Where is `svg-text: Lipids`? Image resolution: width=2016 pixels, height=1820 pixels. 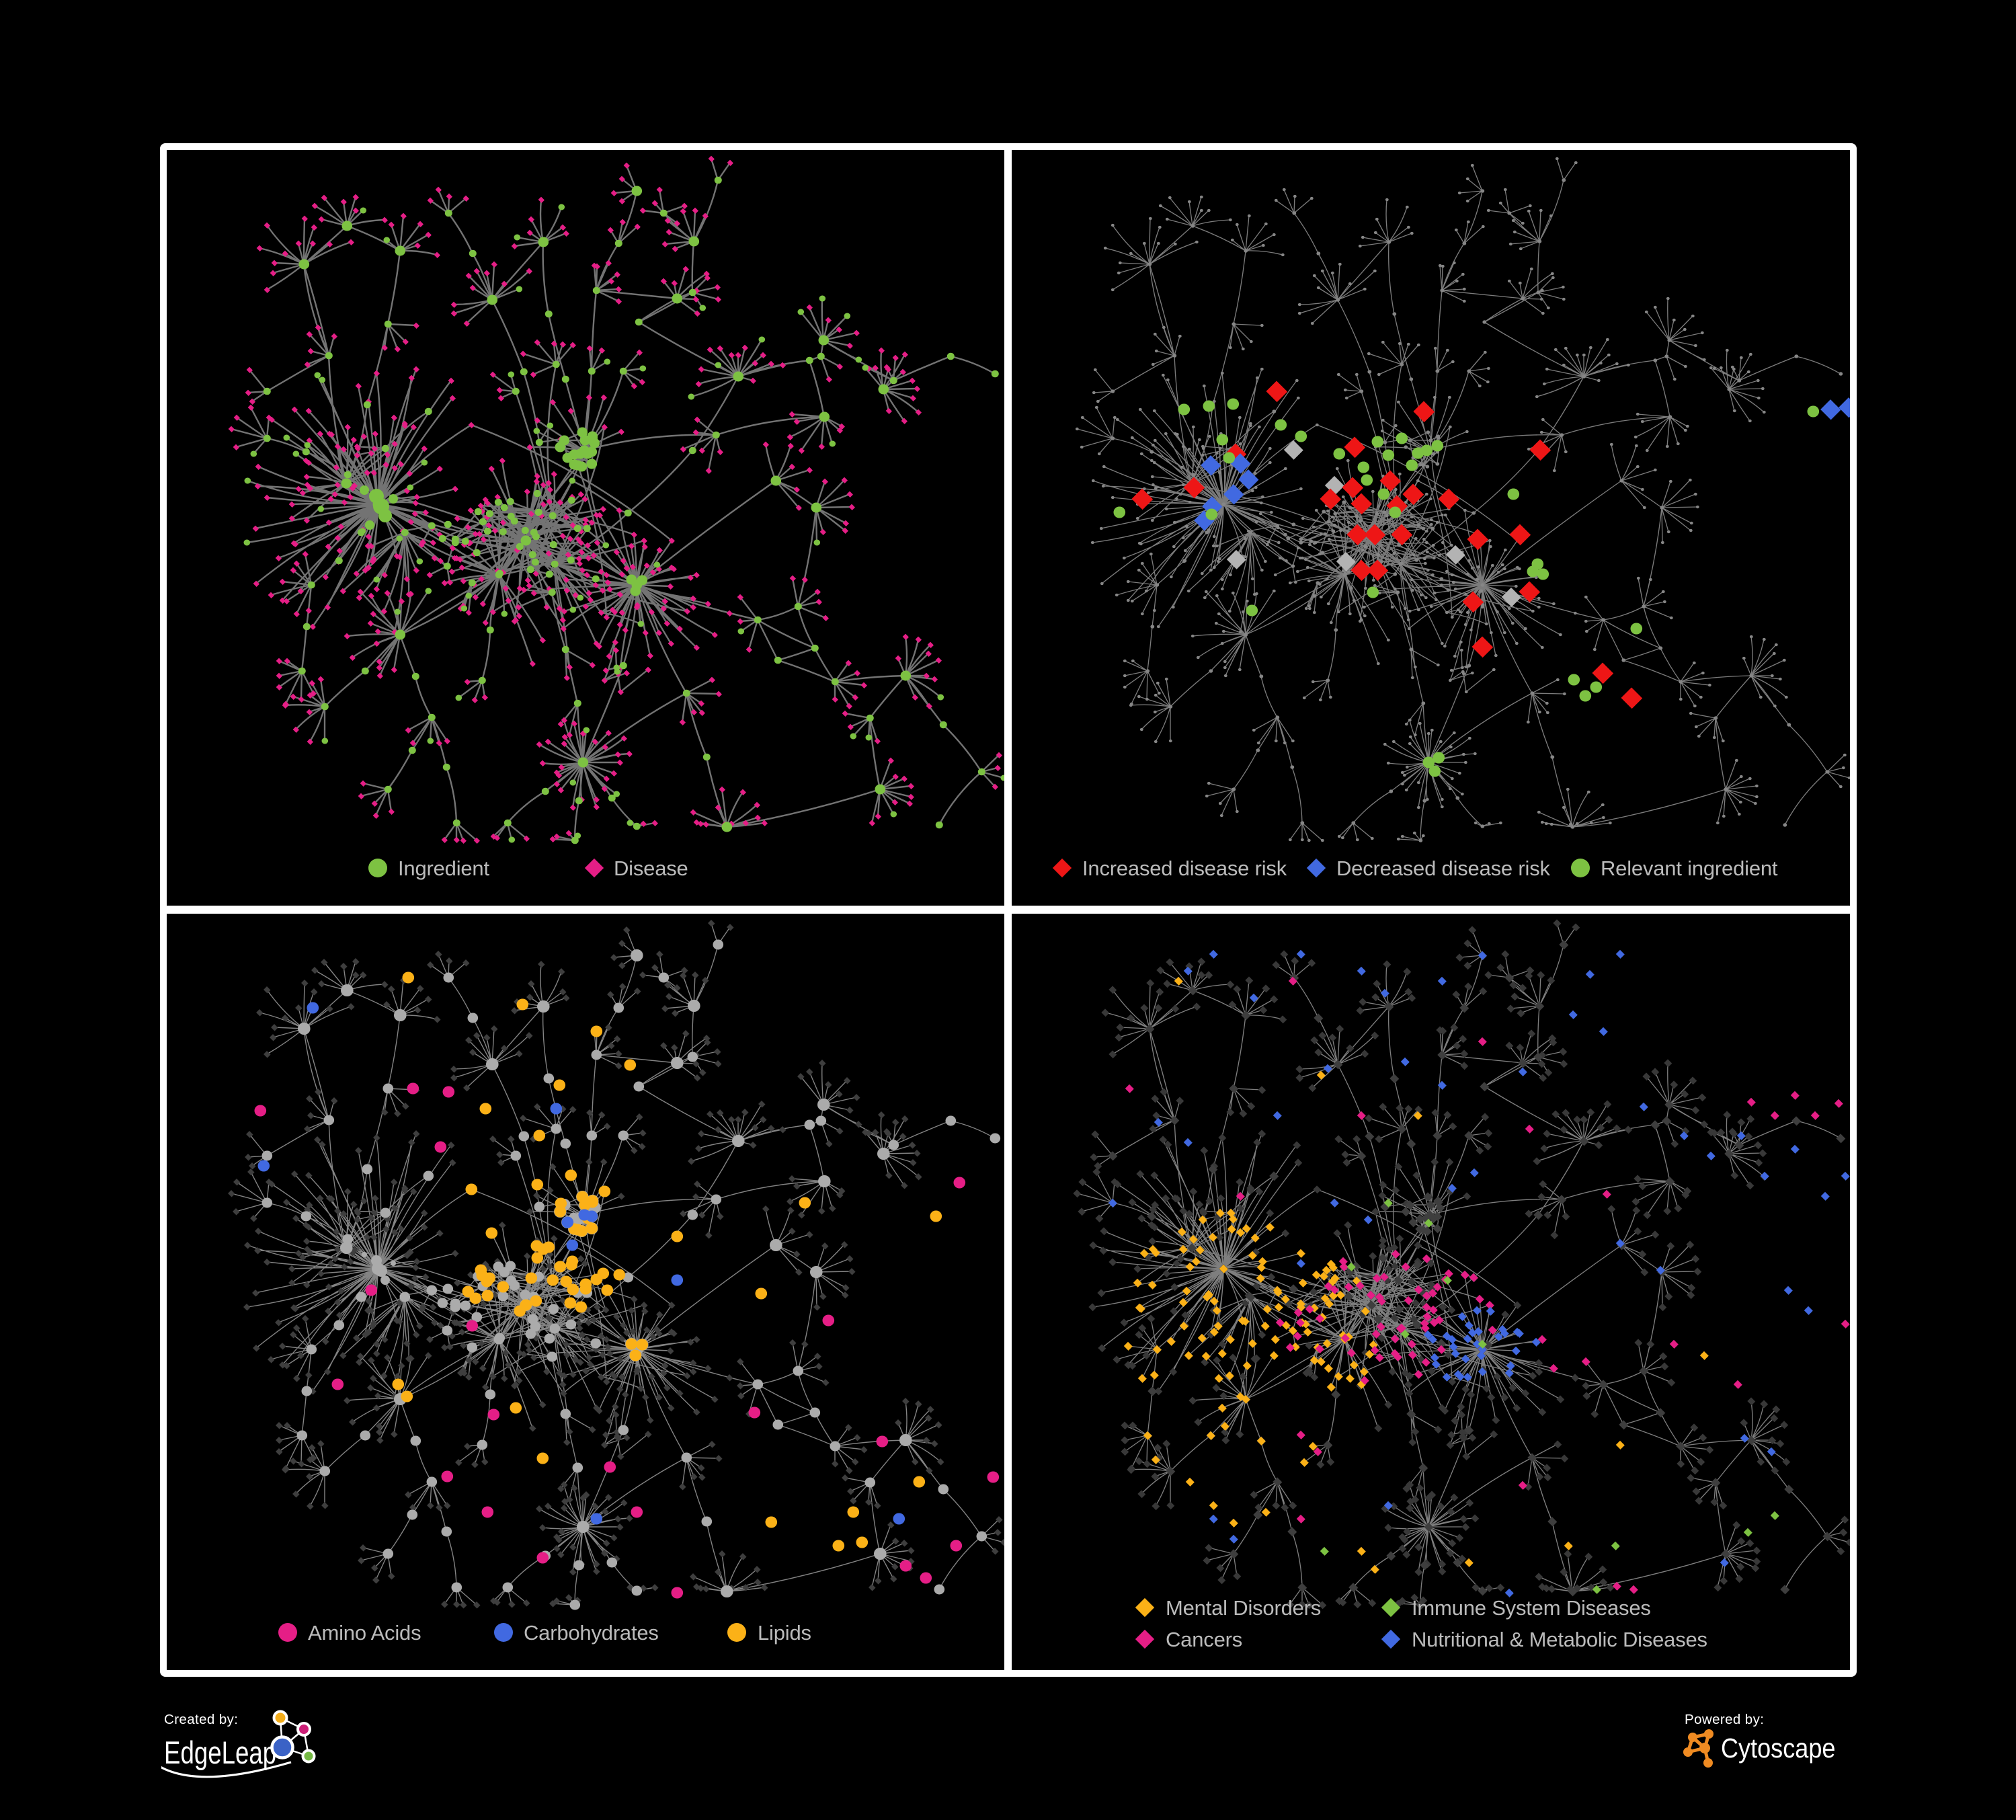
svg-text: Lipids is located at coordinates (784, 1633).